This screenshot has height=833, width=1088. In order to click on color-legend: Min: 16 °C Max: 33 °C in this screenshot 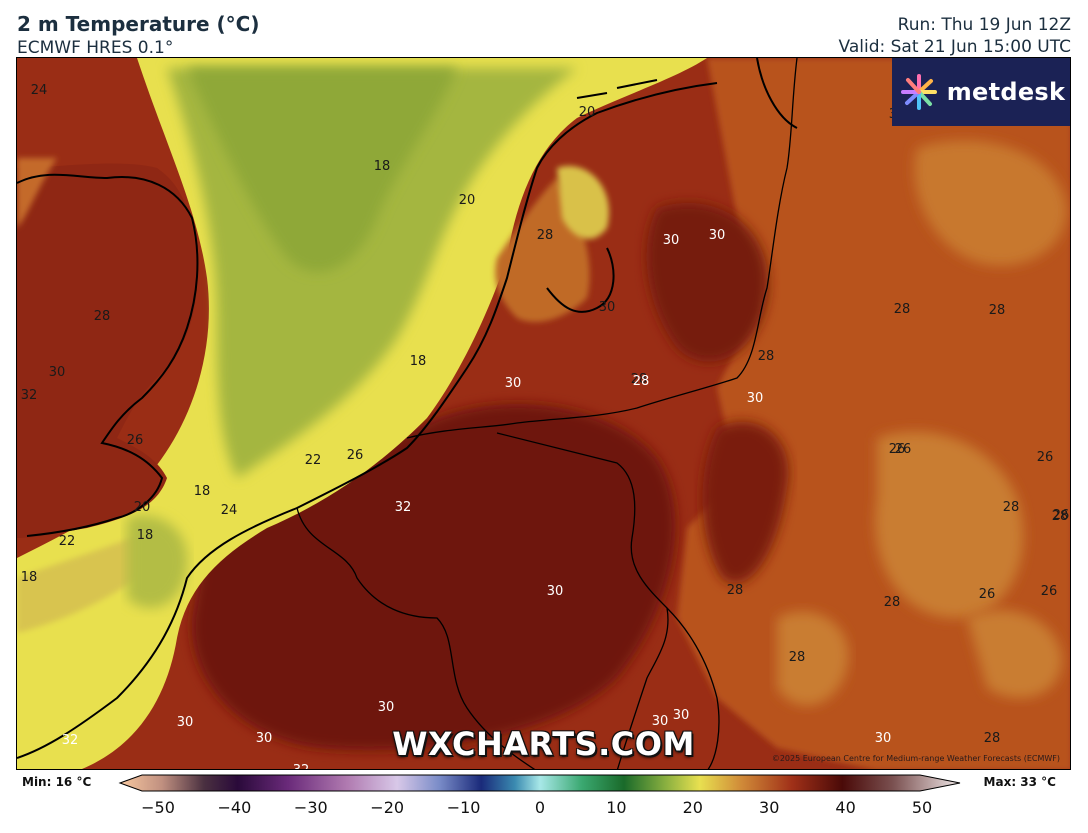, I will do `click(544, 802)`.